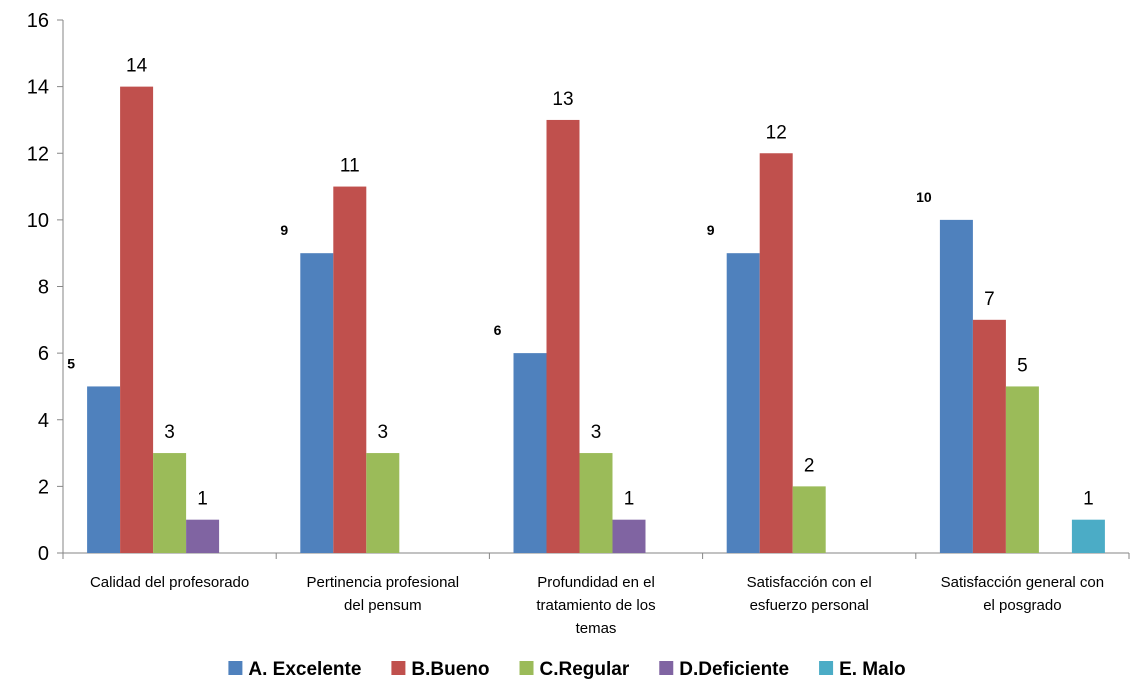 The width and height of the screenshot is (1134, 698). Describe the element at coordinates (498, 330) in the screenshot. I see `data-label: 6` at that location.